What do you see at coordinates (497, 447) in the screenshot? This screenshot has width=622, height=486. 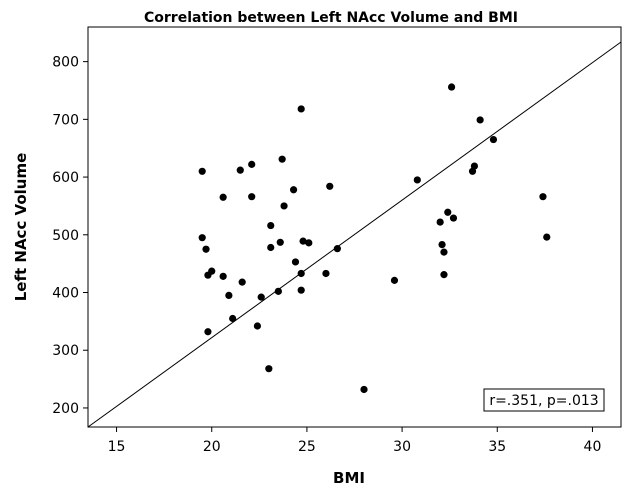 I see `x-tick-label: 35` at bounding box center [497, 447].